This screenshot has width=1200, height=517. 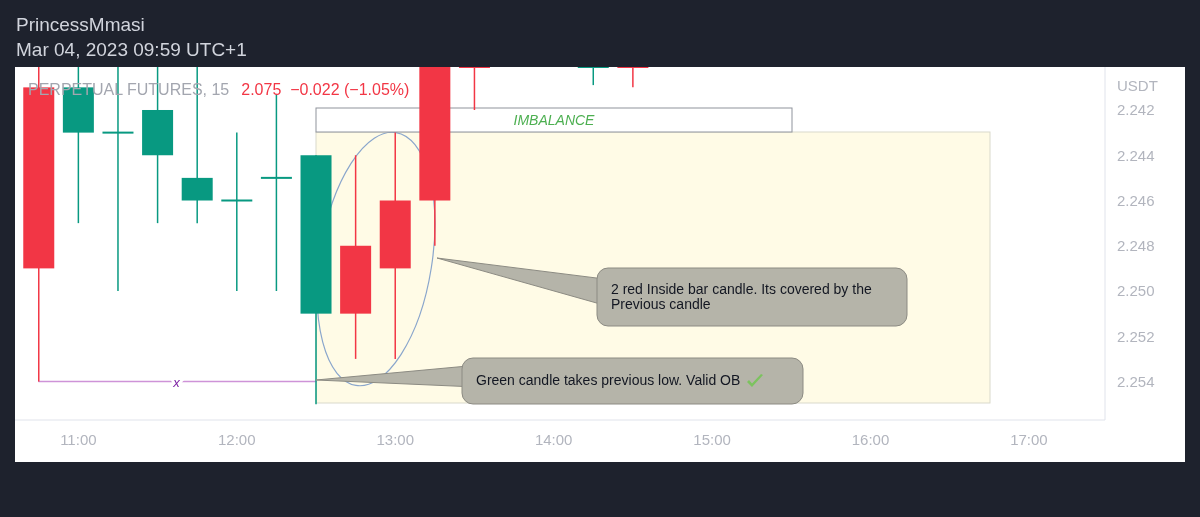 What do you see at coordinates (553, 439) in the screenshot?
I see `x-tick-label: 14:00` at bounding box center [553, 439].